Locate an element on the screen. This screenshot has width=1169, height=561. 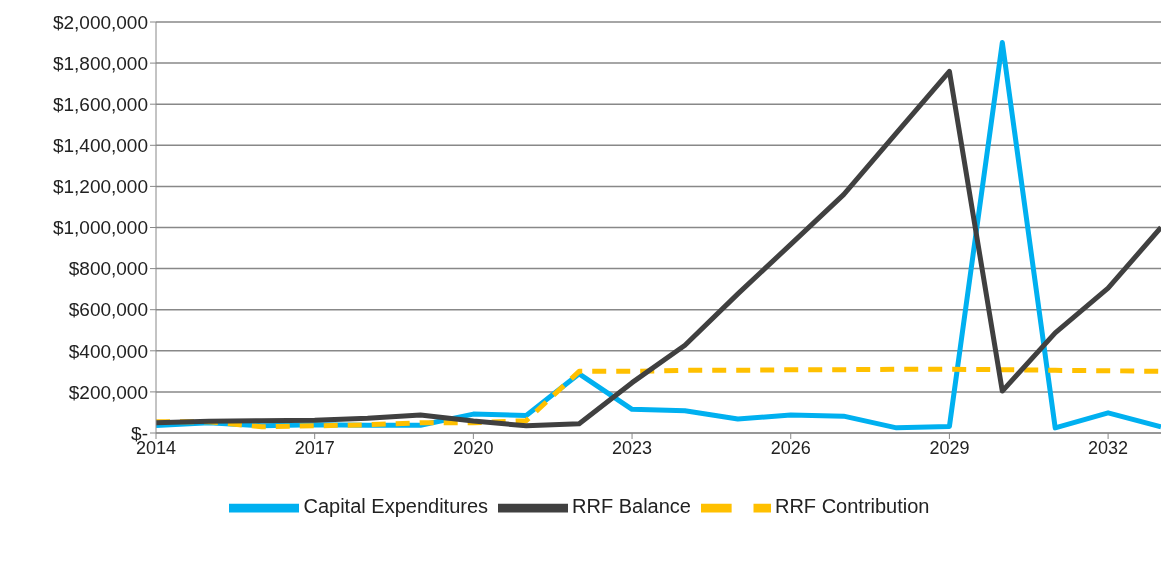
x-tick-label: 2017 is located at coordinates (314, 447).